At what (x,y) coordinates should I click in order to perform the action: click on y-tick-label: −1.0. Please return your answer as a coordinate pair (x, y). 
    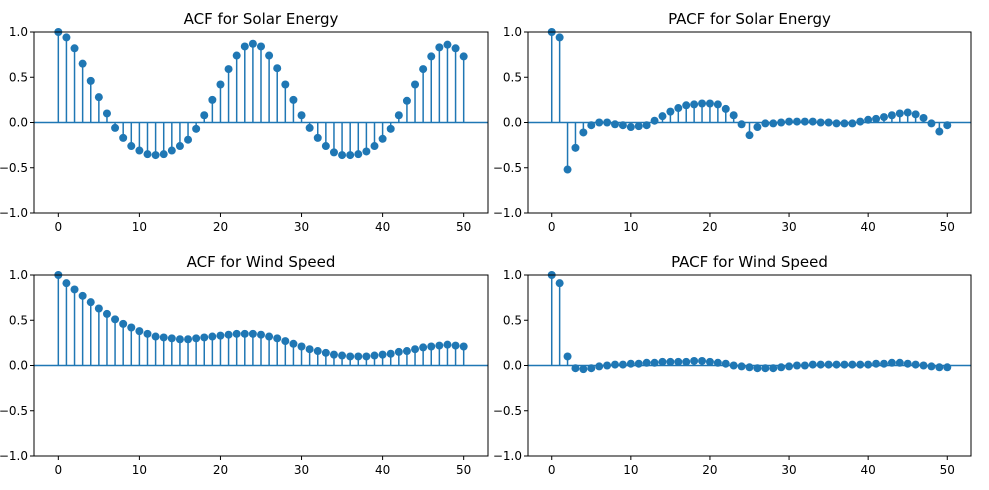
    Looking at the image, I should click on (14, 213).